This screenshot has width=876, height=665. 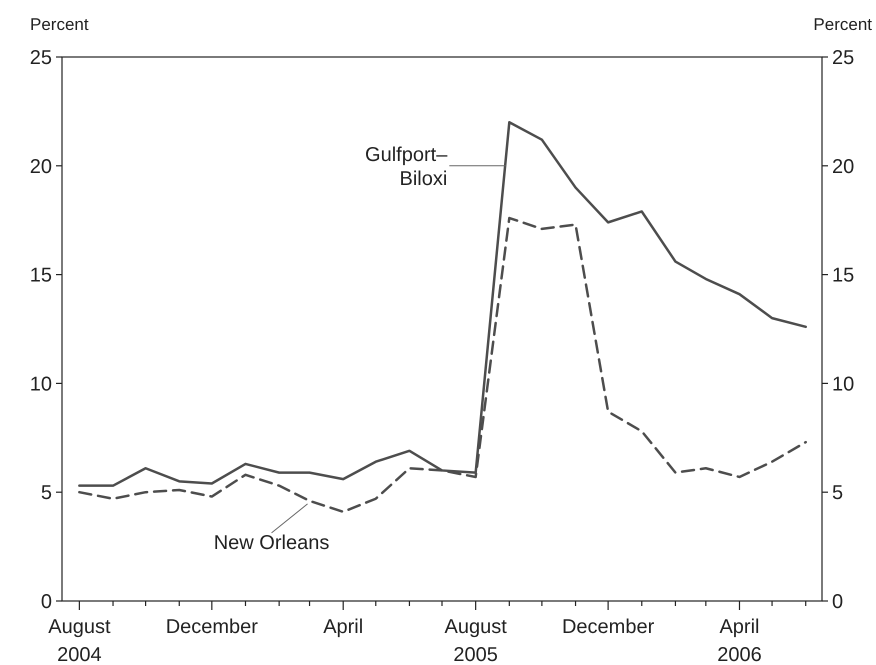 What do you see at coordinates (843, 384) in the screenshot?
I see `y2-tick-label: 10` at bounding box center [843, 384].